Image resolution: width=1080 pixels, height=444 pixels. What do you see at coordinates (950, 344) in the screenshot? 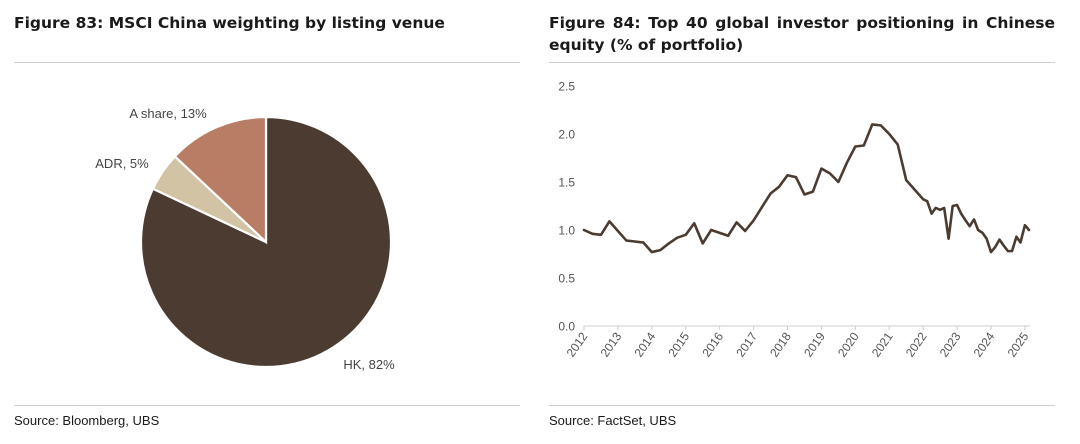
I see `x-tick-label: 2023` at bounding box center [950, 344].